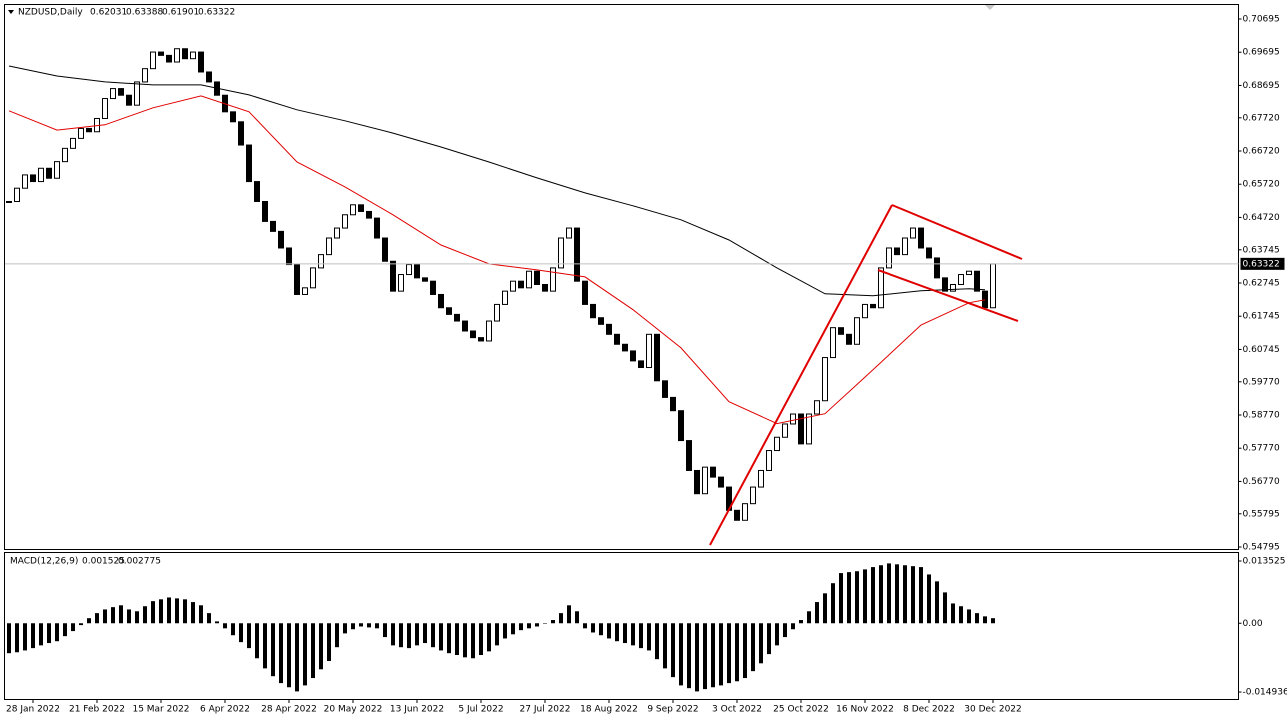 The width and height of the screenshot is (1287, 722). What do you see at coordinates (50, 13) in the screenshot?
I see `chart-title: NZDUSD,Daily` at bounding box center [50, 13].